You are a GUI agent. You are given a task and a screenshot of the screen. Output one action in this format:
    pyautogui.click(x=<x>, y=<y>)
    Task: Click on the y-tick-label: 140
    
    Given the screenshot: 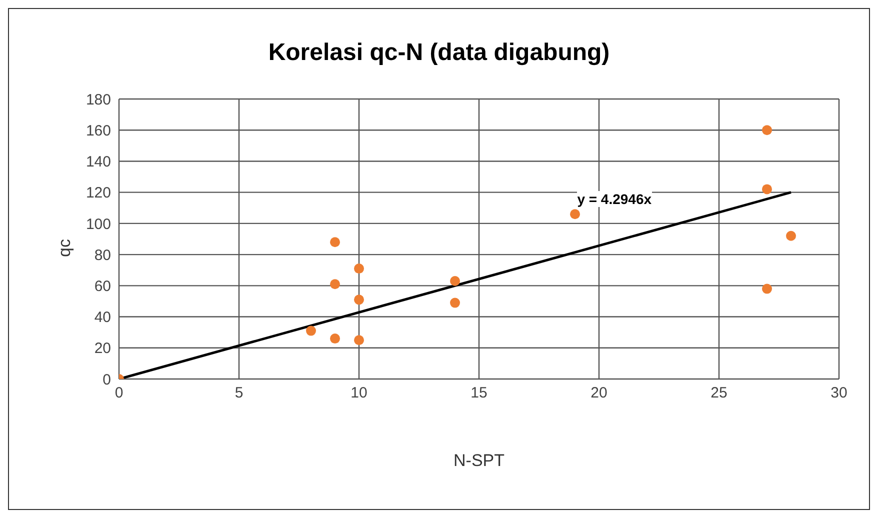 What is the action you would take?
    pyautogui.click(x=98, y=162)
    